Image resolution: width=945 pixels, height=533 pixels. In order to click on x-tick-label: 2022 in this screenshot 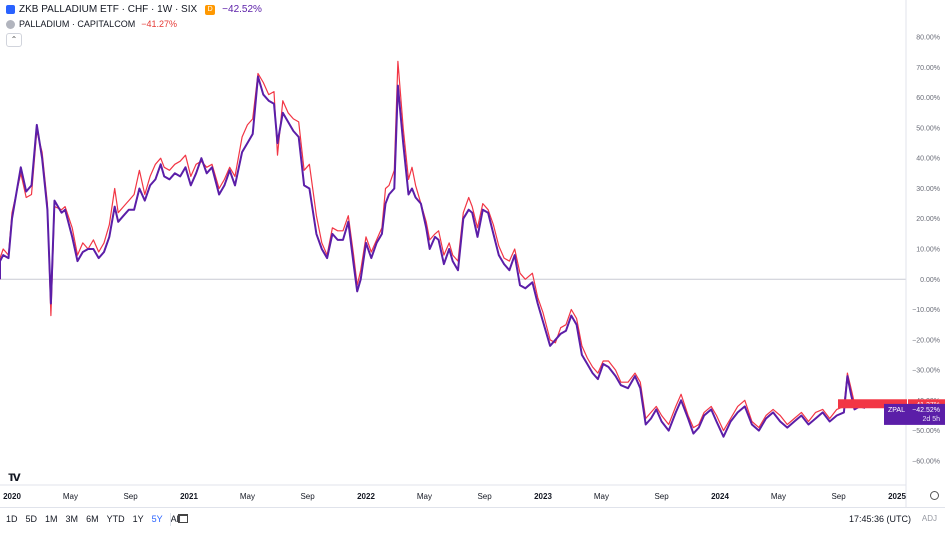, I will do `click(366, 496)`.